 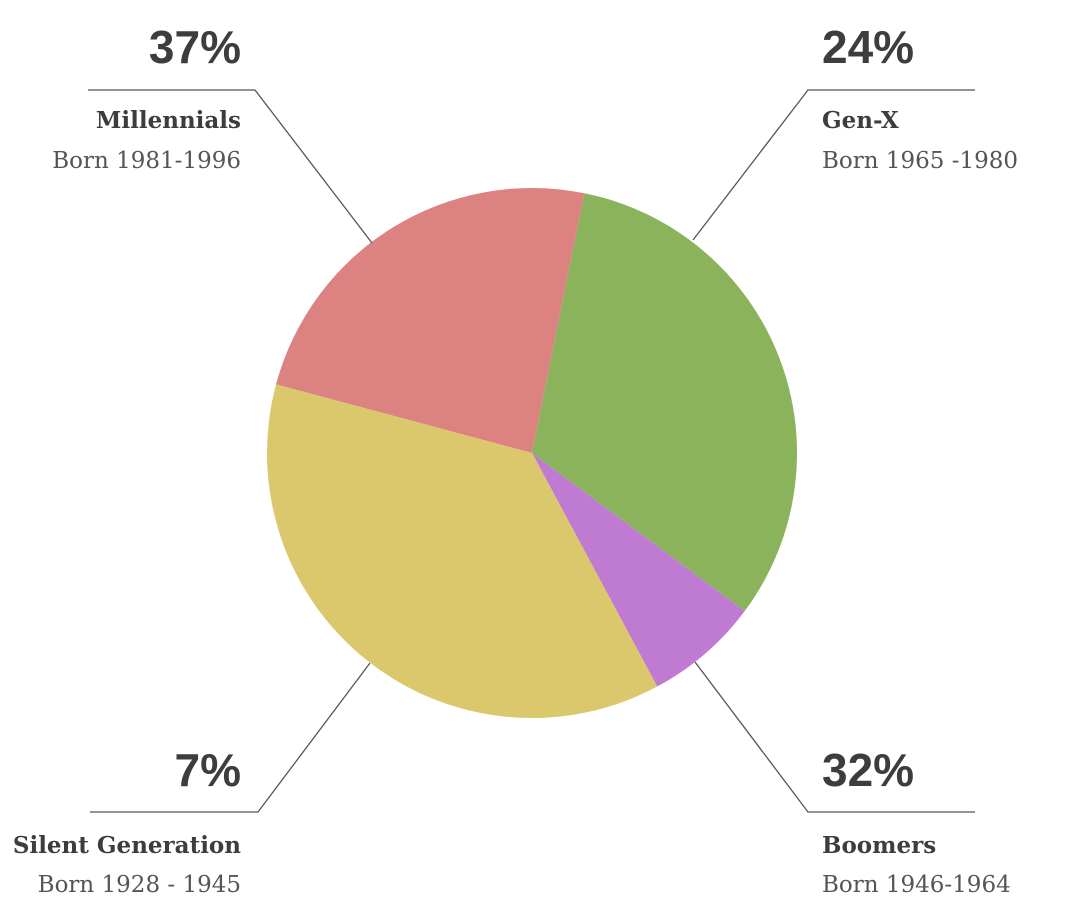 What do you see at coordinates (879, 845) in the screenshot?
I see `series-name-boomers: Boomers` at bounding box center [879, 845].